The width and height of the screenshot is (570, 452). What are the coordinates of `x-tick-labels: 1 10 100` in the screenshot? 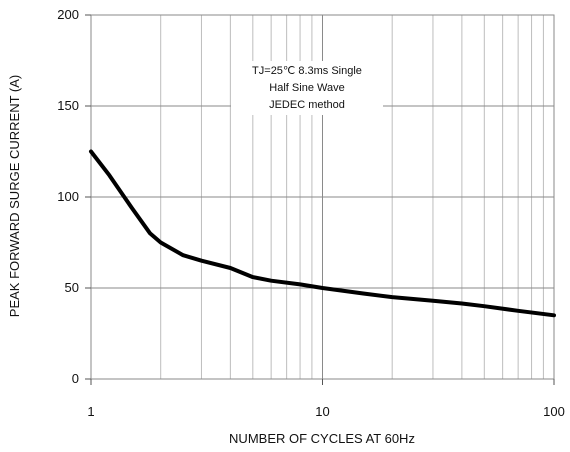 It's located at (326, 399).